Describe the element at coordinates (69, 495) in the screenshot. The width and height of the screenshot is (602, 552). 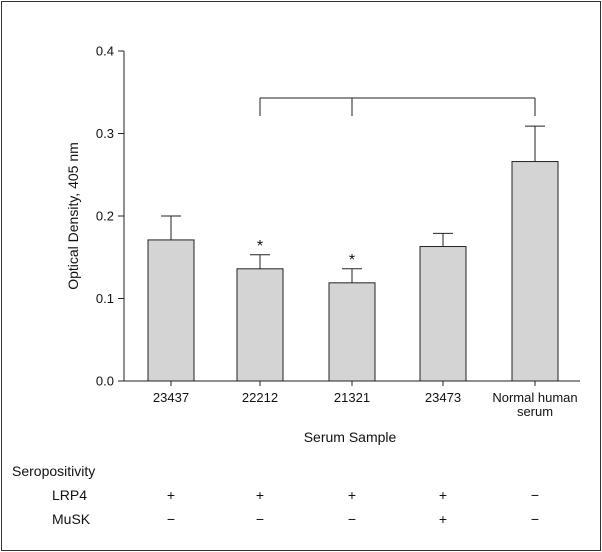
I see `seropositivity-row-label: LRP4` at that location.